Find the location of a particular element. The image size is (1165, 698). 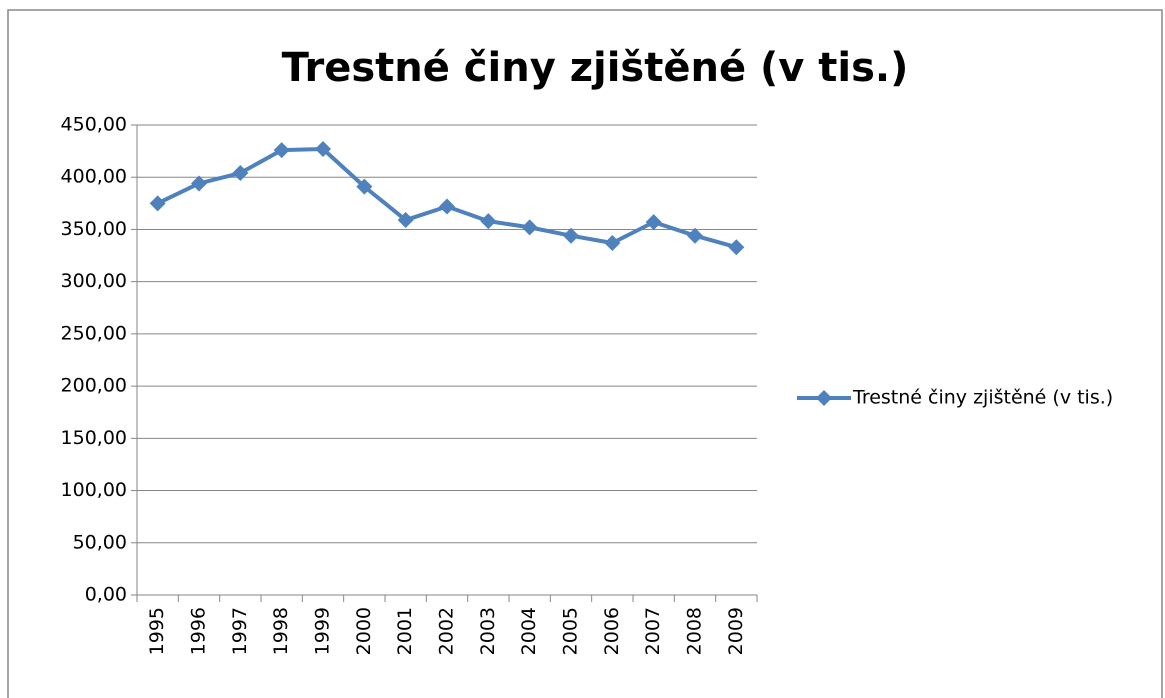

x-tick-label: 2008 is located at coordinates (695, 631).